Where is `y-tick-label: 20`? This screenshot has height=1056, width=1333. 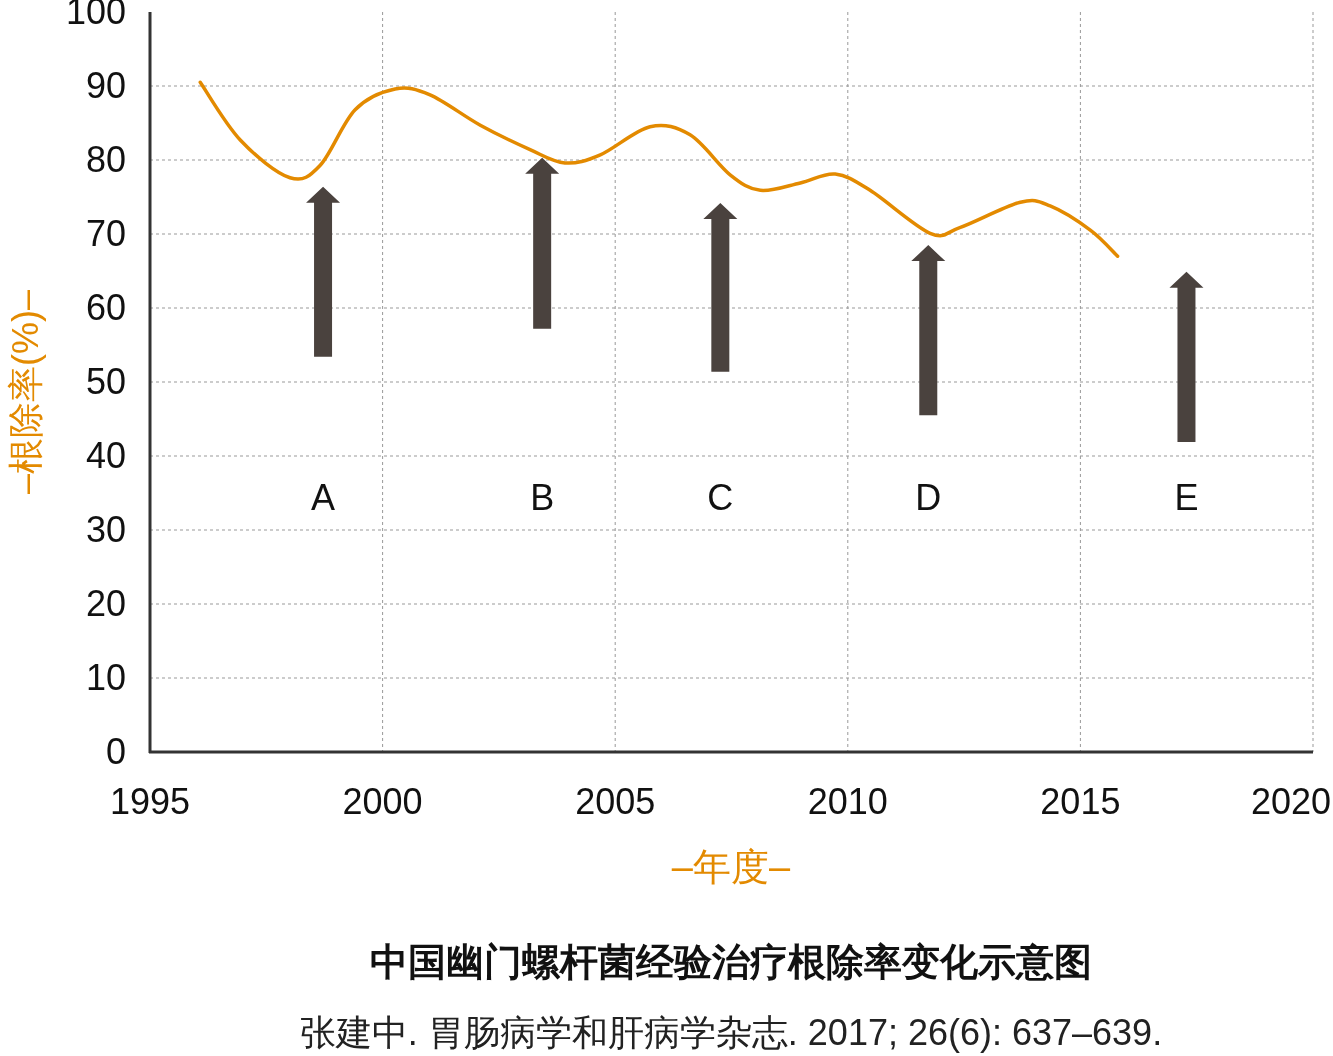
y-tick-label: 20 is located at coordinates (105, 603).